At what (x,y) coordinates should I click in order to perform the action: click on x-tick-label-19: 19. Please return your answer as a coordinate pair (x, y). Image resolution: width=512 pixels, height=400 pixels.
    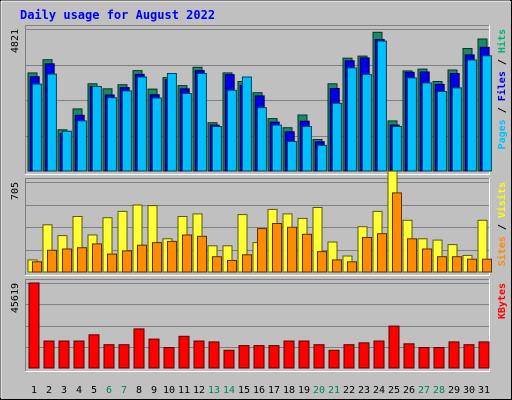
    Looking at the image, I should click on (304, 390).